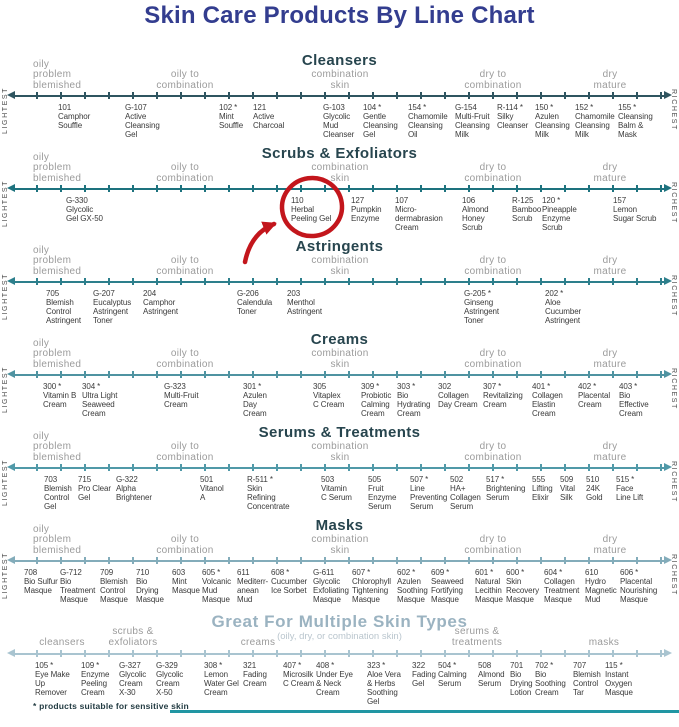 The image size is (679, 727). What do you see at coordinates (51, 479) in the screenshot?
I see `product-code: 703` at bounding box center [51, 479].